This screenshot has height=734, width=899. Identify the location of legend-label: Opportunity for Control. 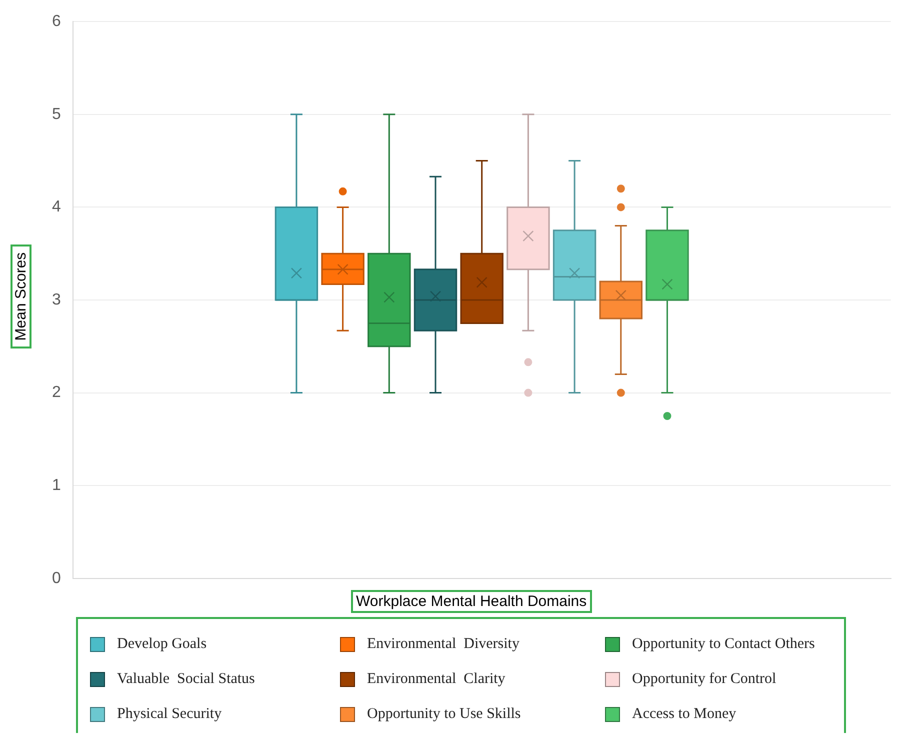
(704, 679).